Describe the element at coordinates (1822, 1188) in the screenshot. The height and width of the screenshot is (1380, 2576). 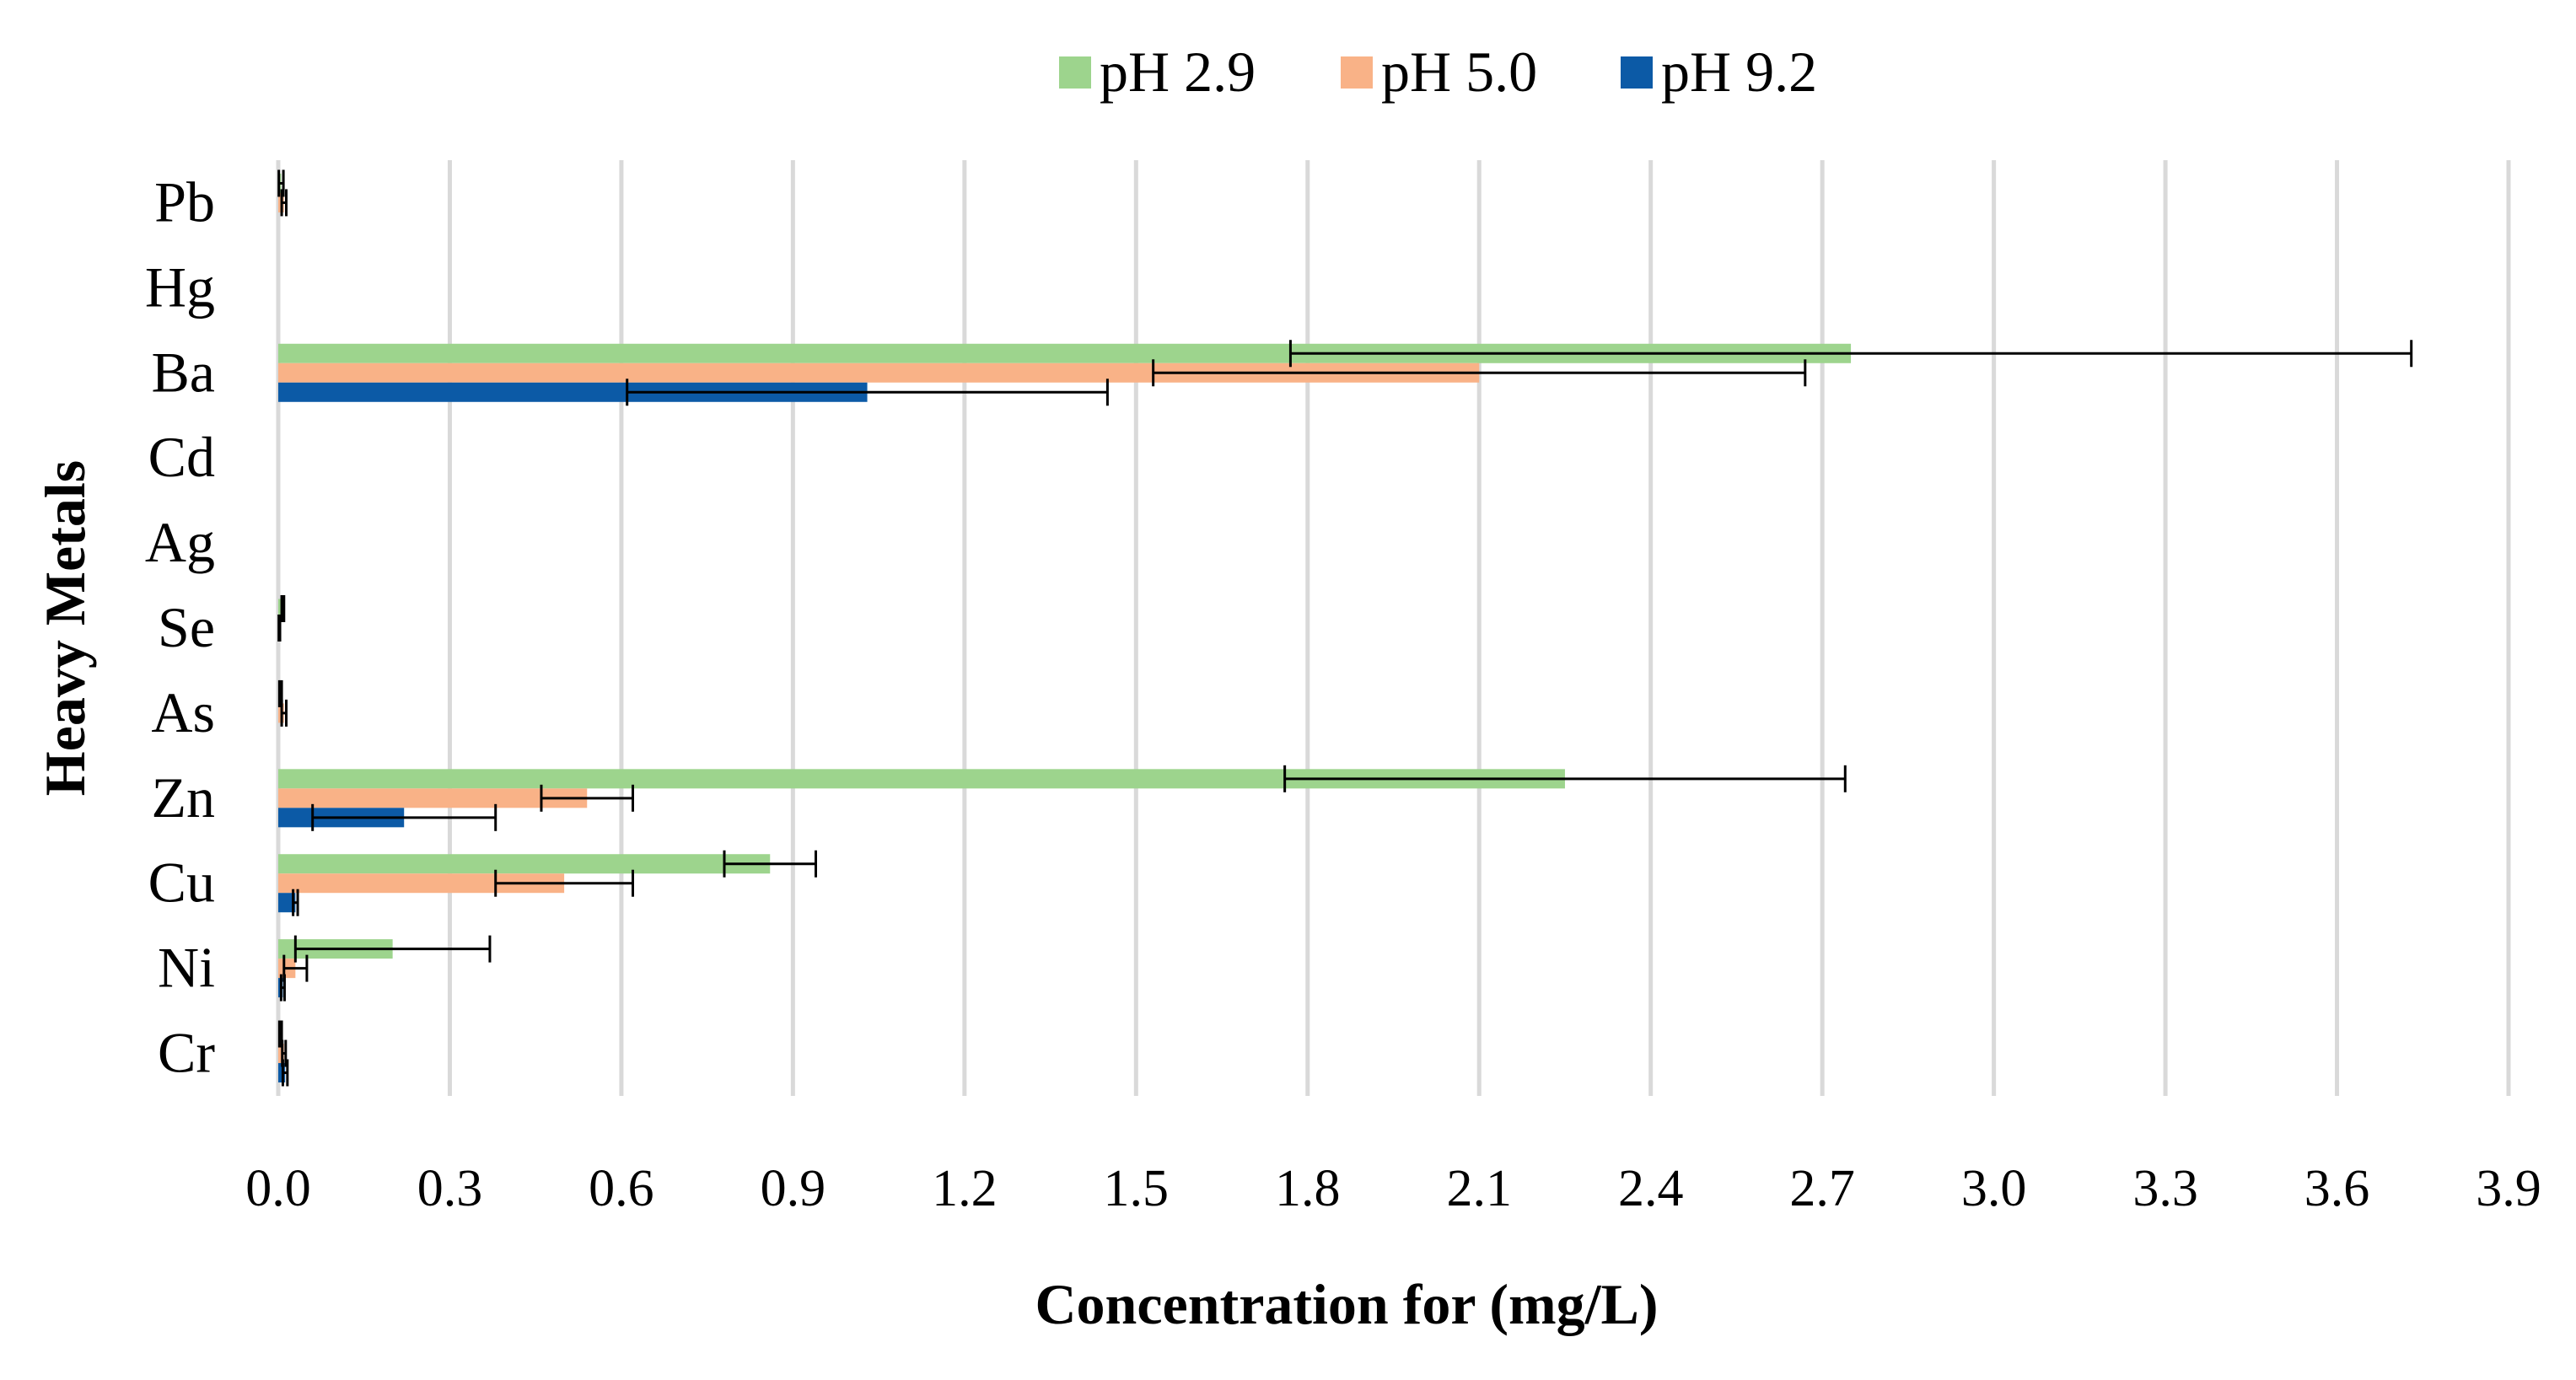
I see `x-tick-label: 2.7` at that location.